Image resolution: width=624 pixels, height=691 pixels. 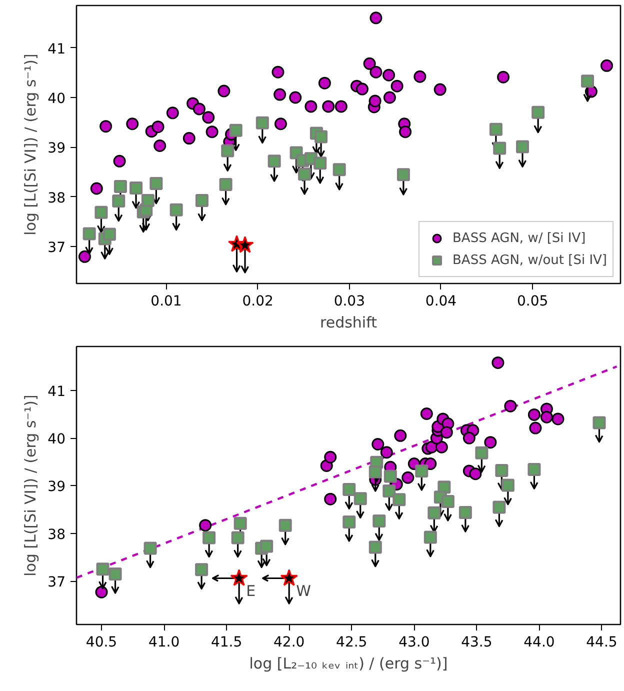 I want to click on x-tick-label: 0.03, so click(x=349, y=302).